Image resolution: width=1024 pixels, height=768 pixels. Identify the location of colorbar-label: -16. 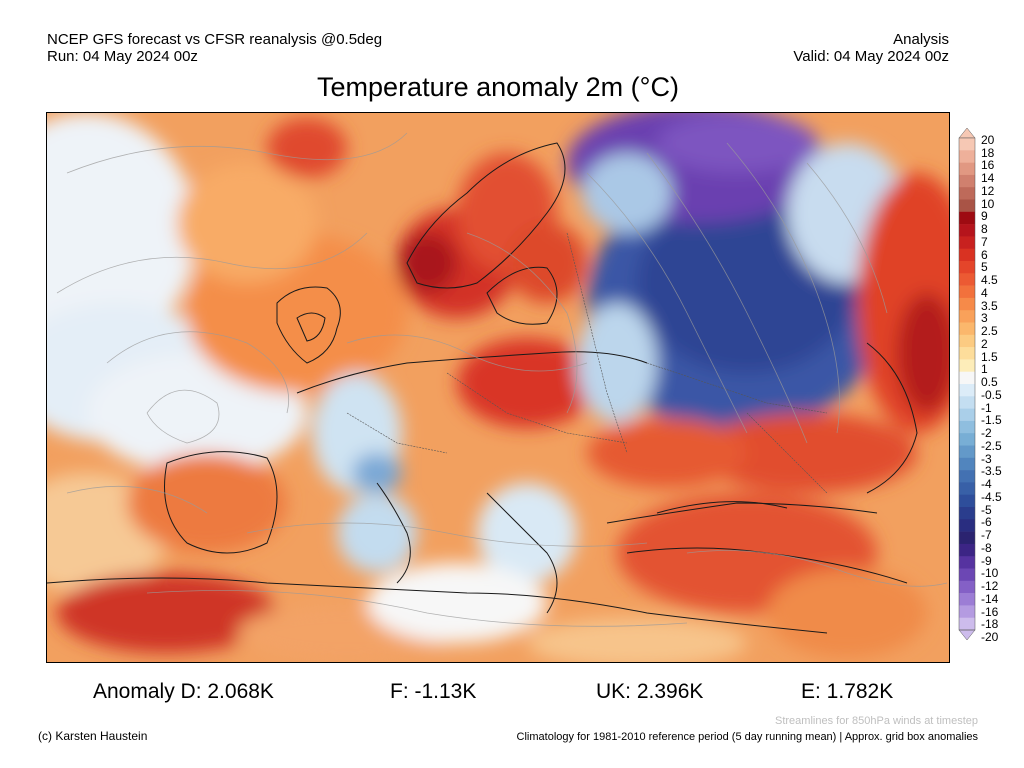
(990, 611).